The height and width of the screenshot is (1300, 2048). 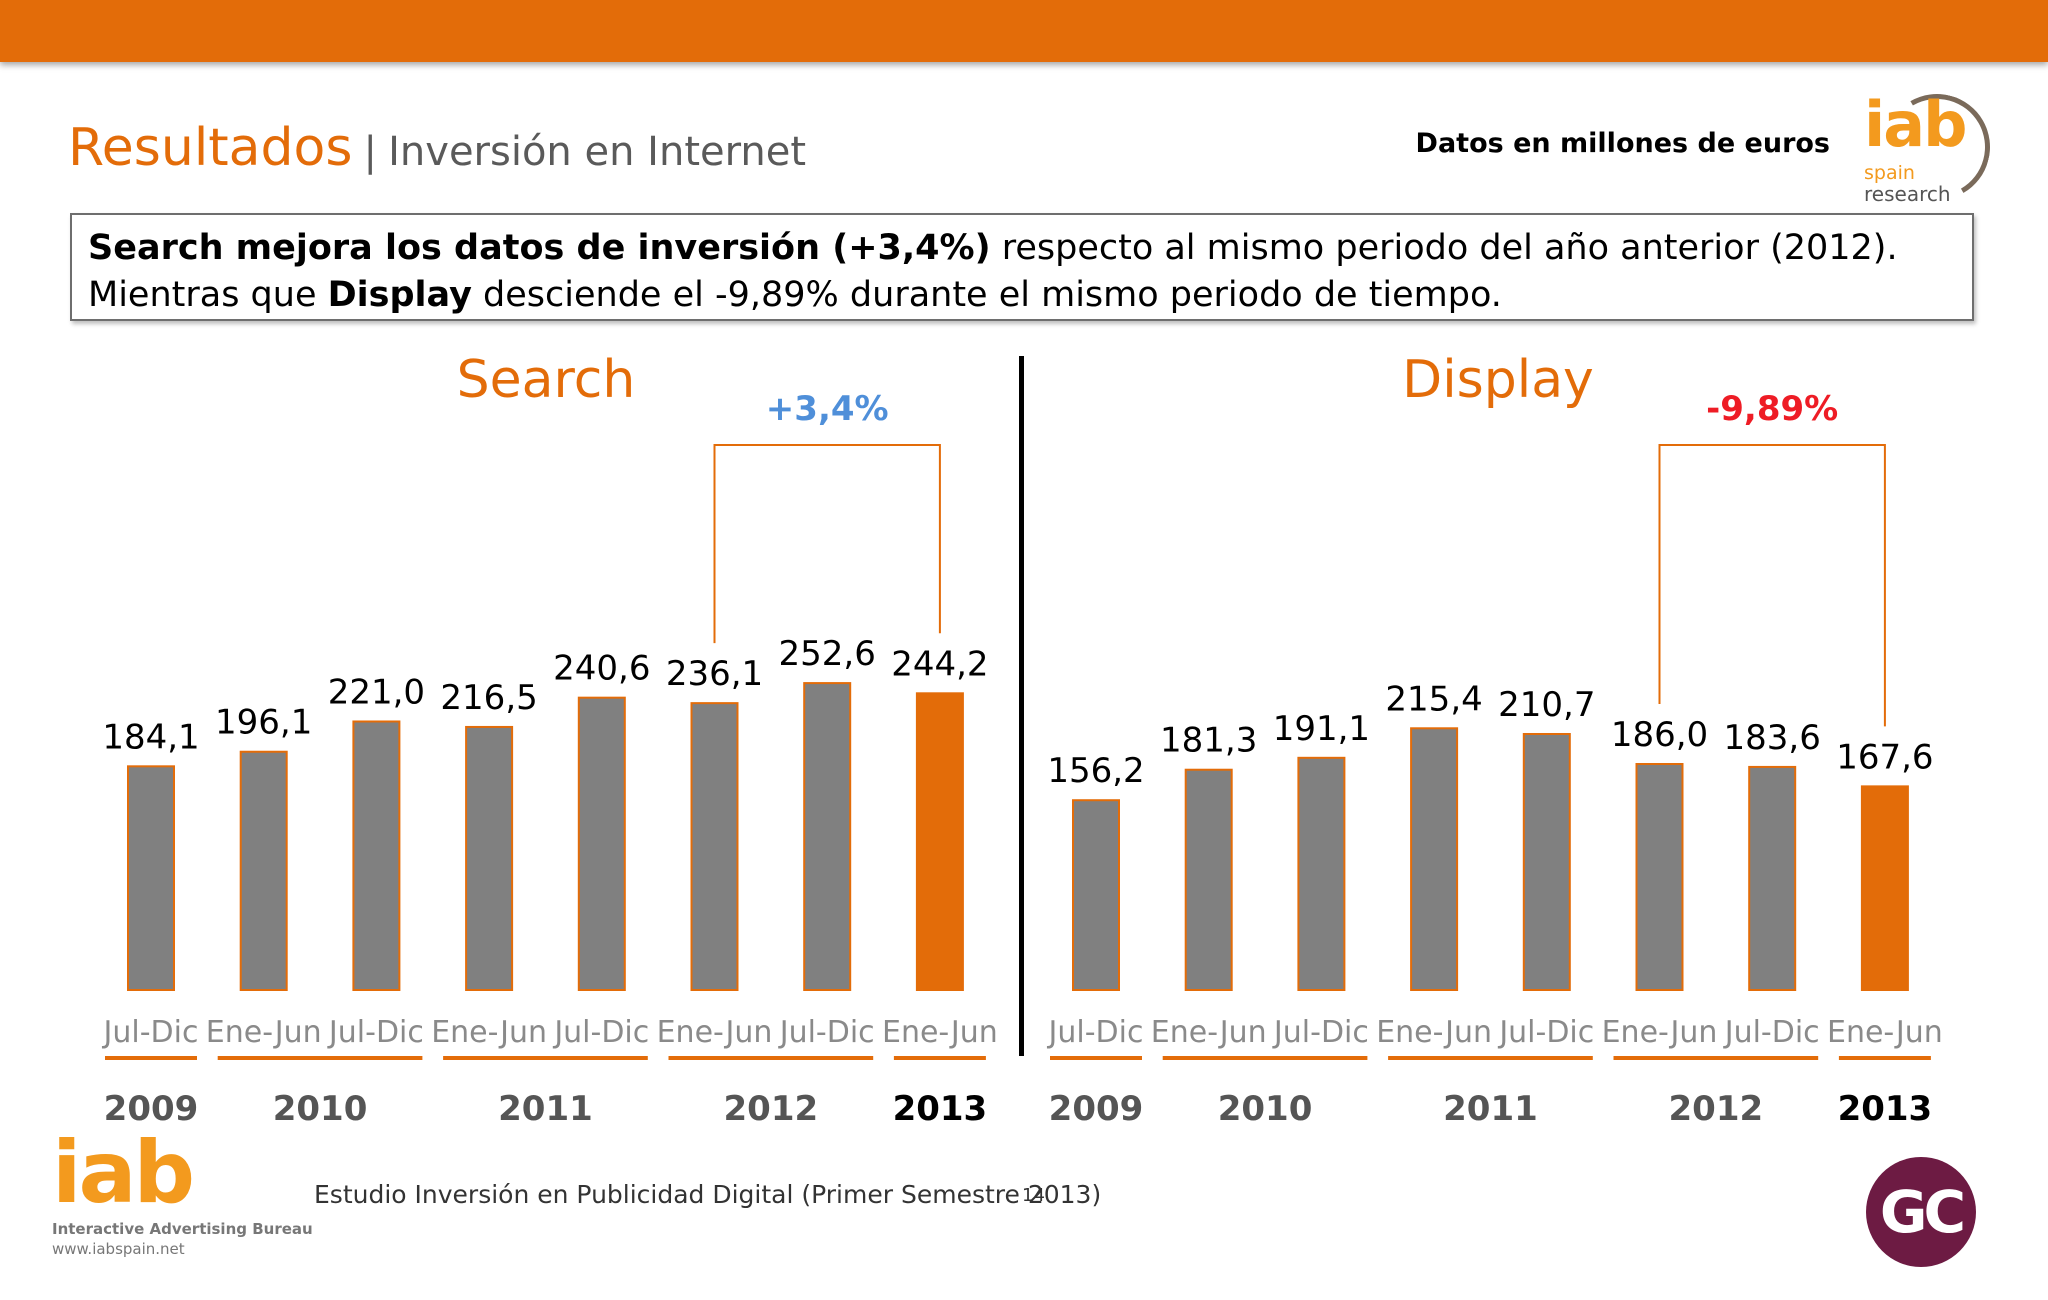 I want to click on footer-bureau-text: Interactive Advertising Bureau, so click(x=182, y=1229).